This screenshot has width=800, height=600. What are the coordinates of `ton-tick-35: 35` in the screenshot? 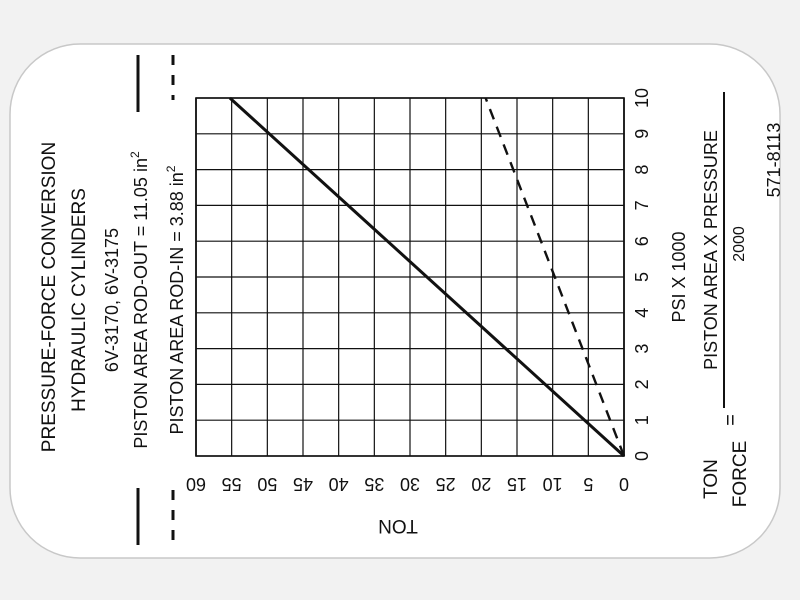 It's located at (374, 484).